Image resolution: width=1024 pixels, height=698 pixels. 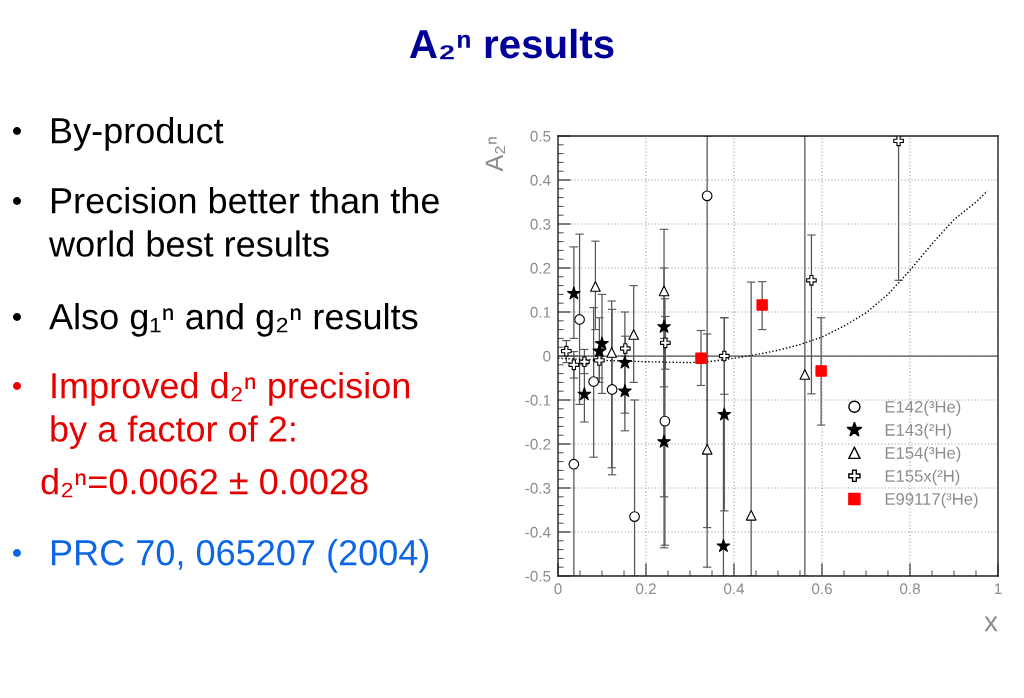 What do you see at coordinates (243, 222) in the screenshot?
I see `text: Precision better than the world best results` at bounding box center [243, 222].